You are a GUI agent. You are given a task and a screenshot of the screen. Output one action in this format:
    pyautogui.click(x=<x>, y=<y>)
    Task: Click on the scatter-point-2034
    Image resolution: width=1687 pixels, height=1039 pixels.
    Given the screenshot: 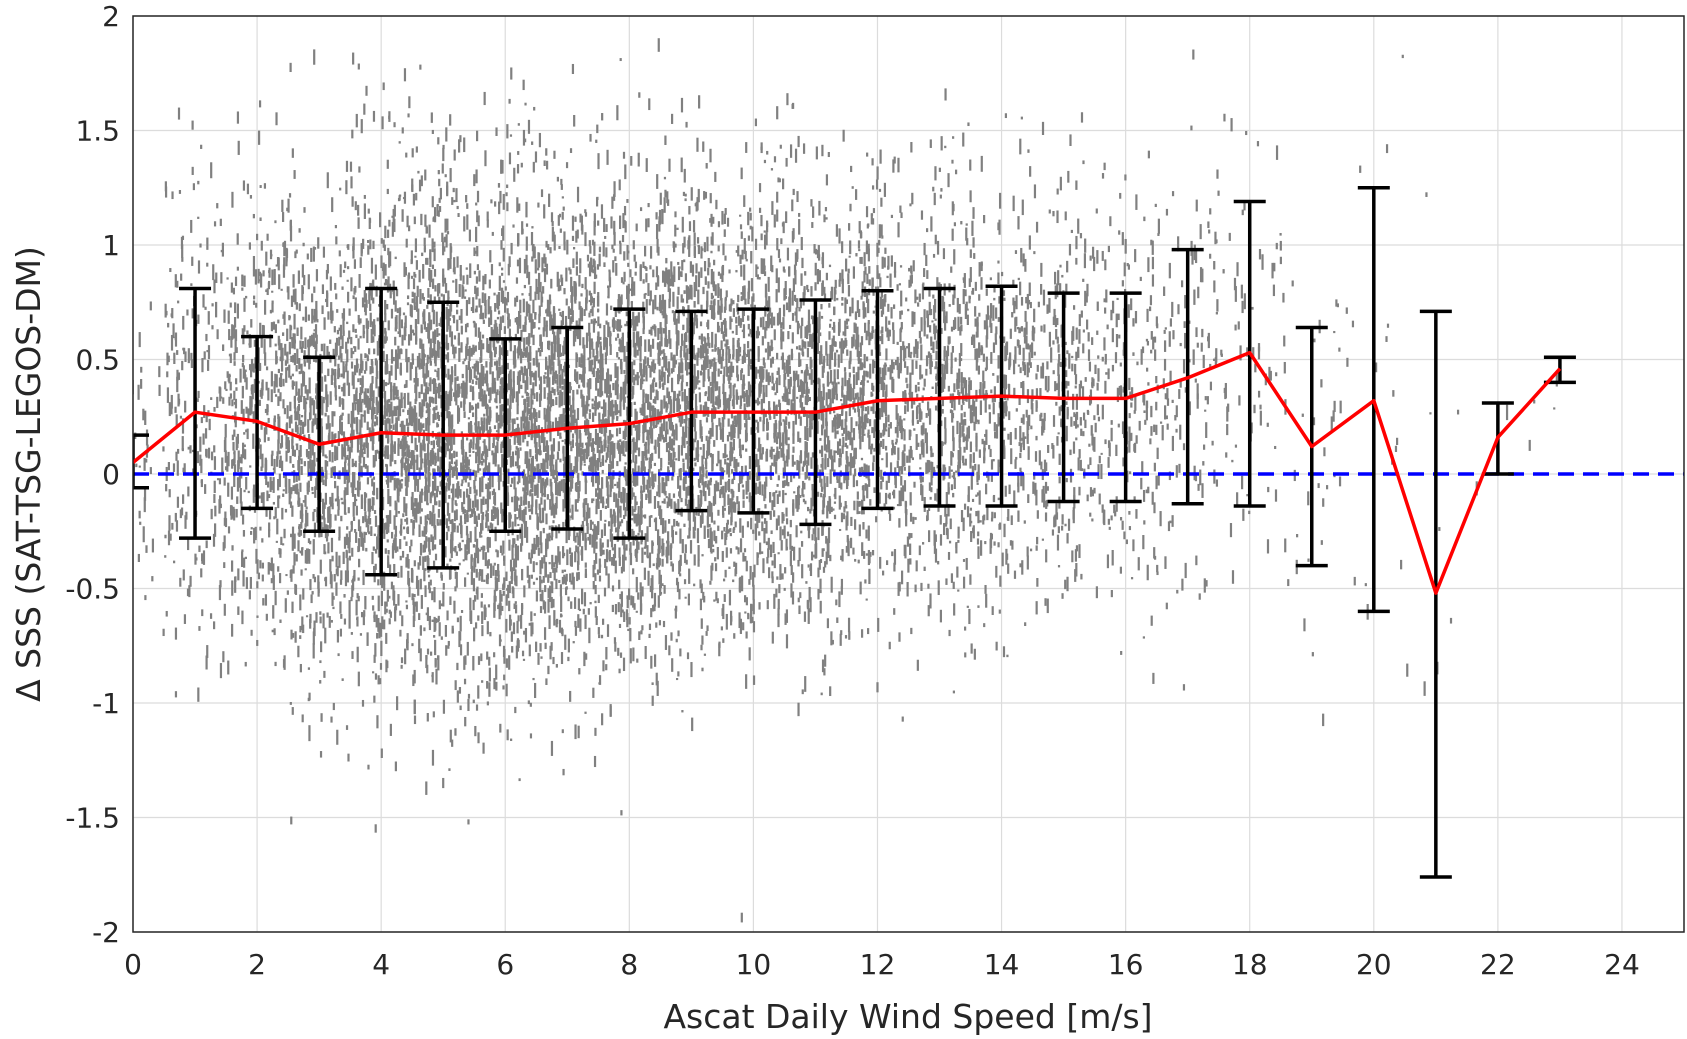 What is the action you would take?
    pyautogui.click(x=386, y=424)
    